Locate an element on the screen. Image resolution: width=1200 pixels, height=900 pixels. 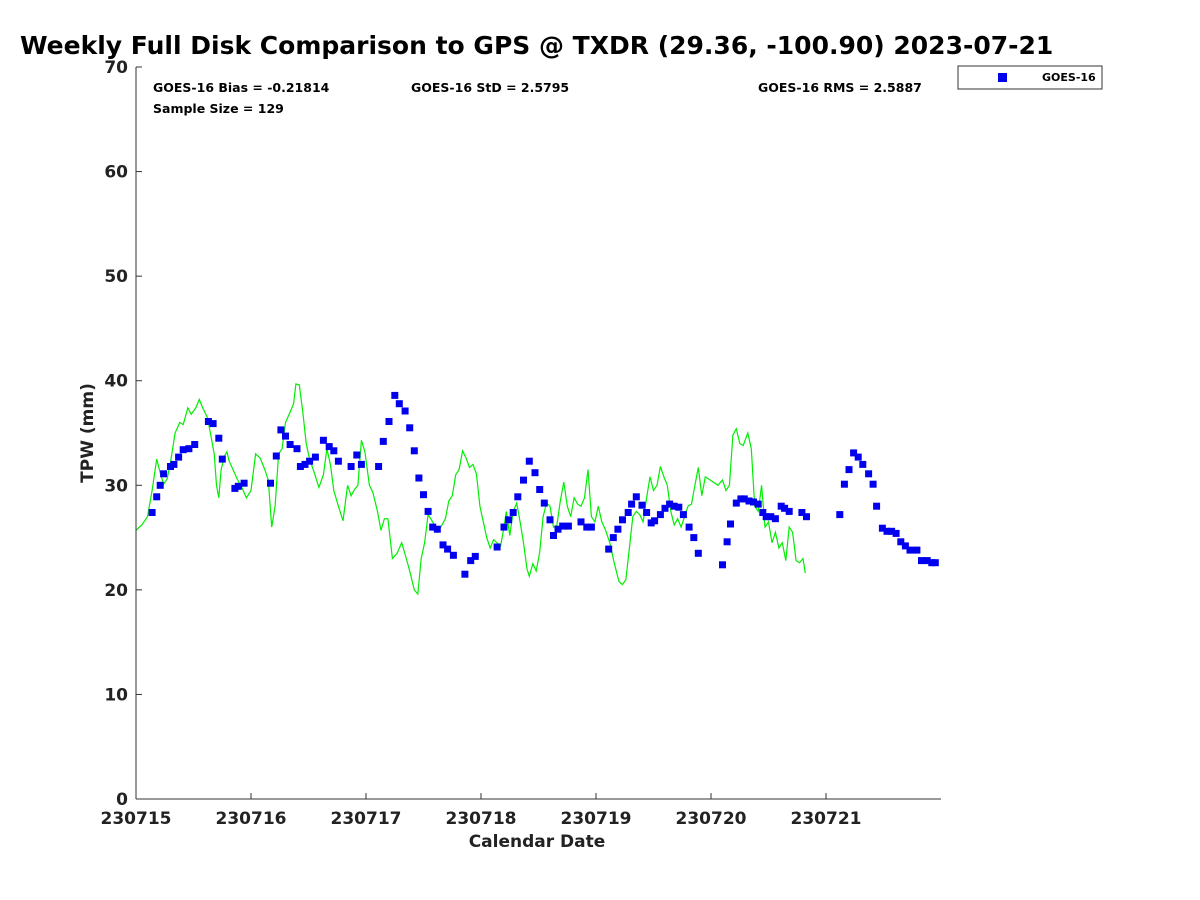
gps-series is located at coordinates (470, 489).